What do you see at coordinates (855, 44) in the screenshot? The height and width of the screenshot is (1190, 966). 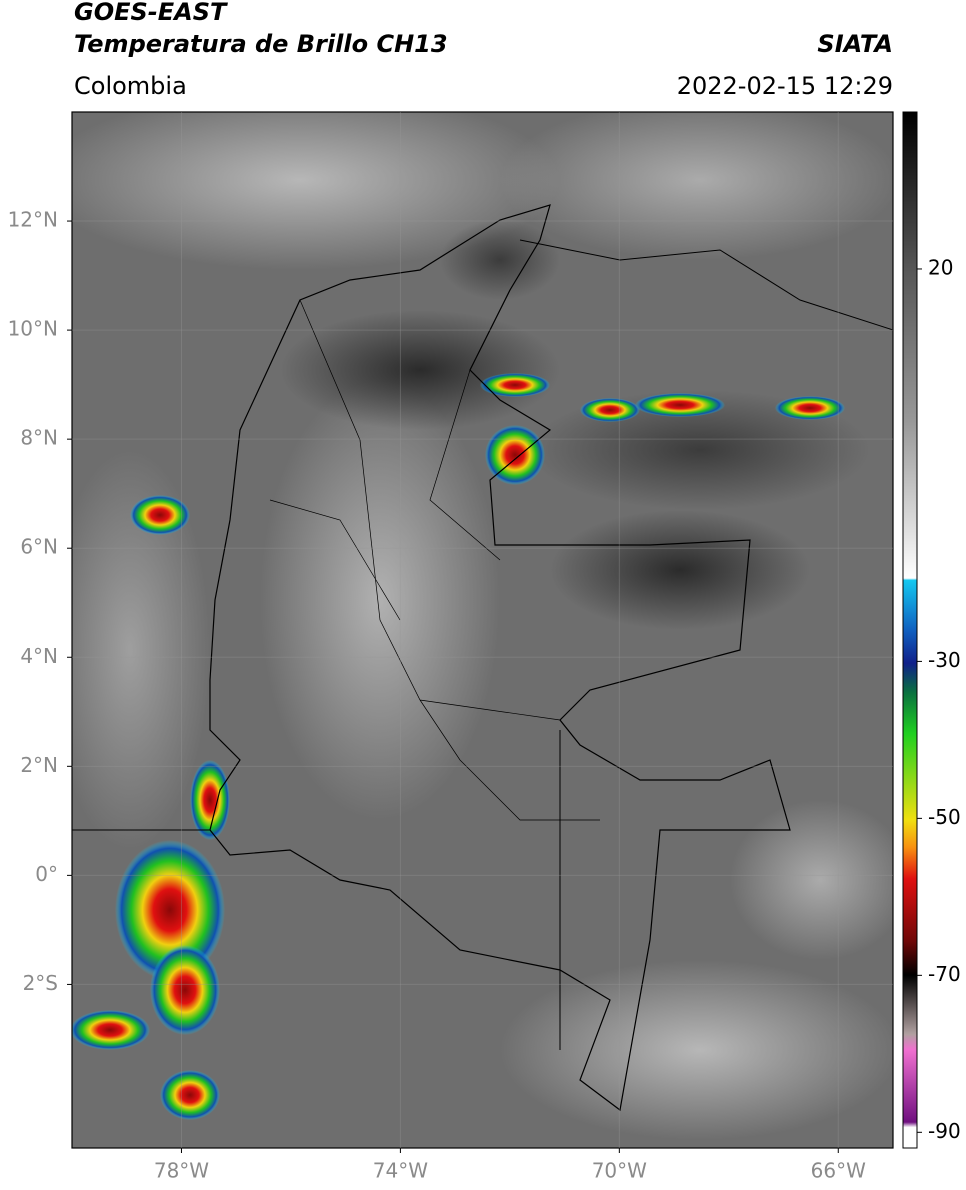 I see `source: SIATA` at bounding box center [855, 44].